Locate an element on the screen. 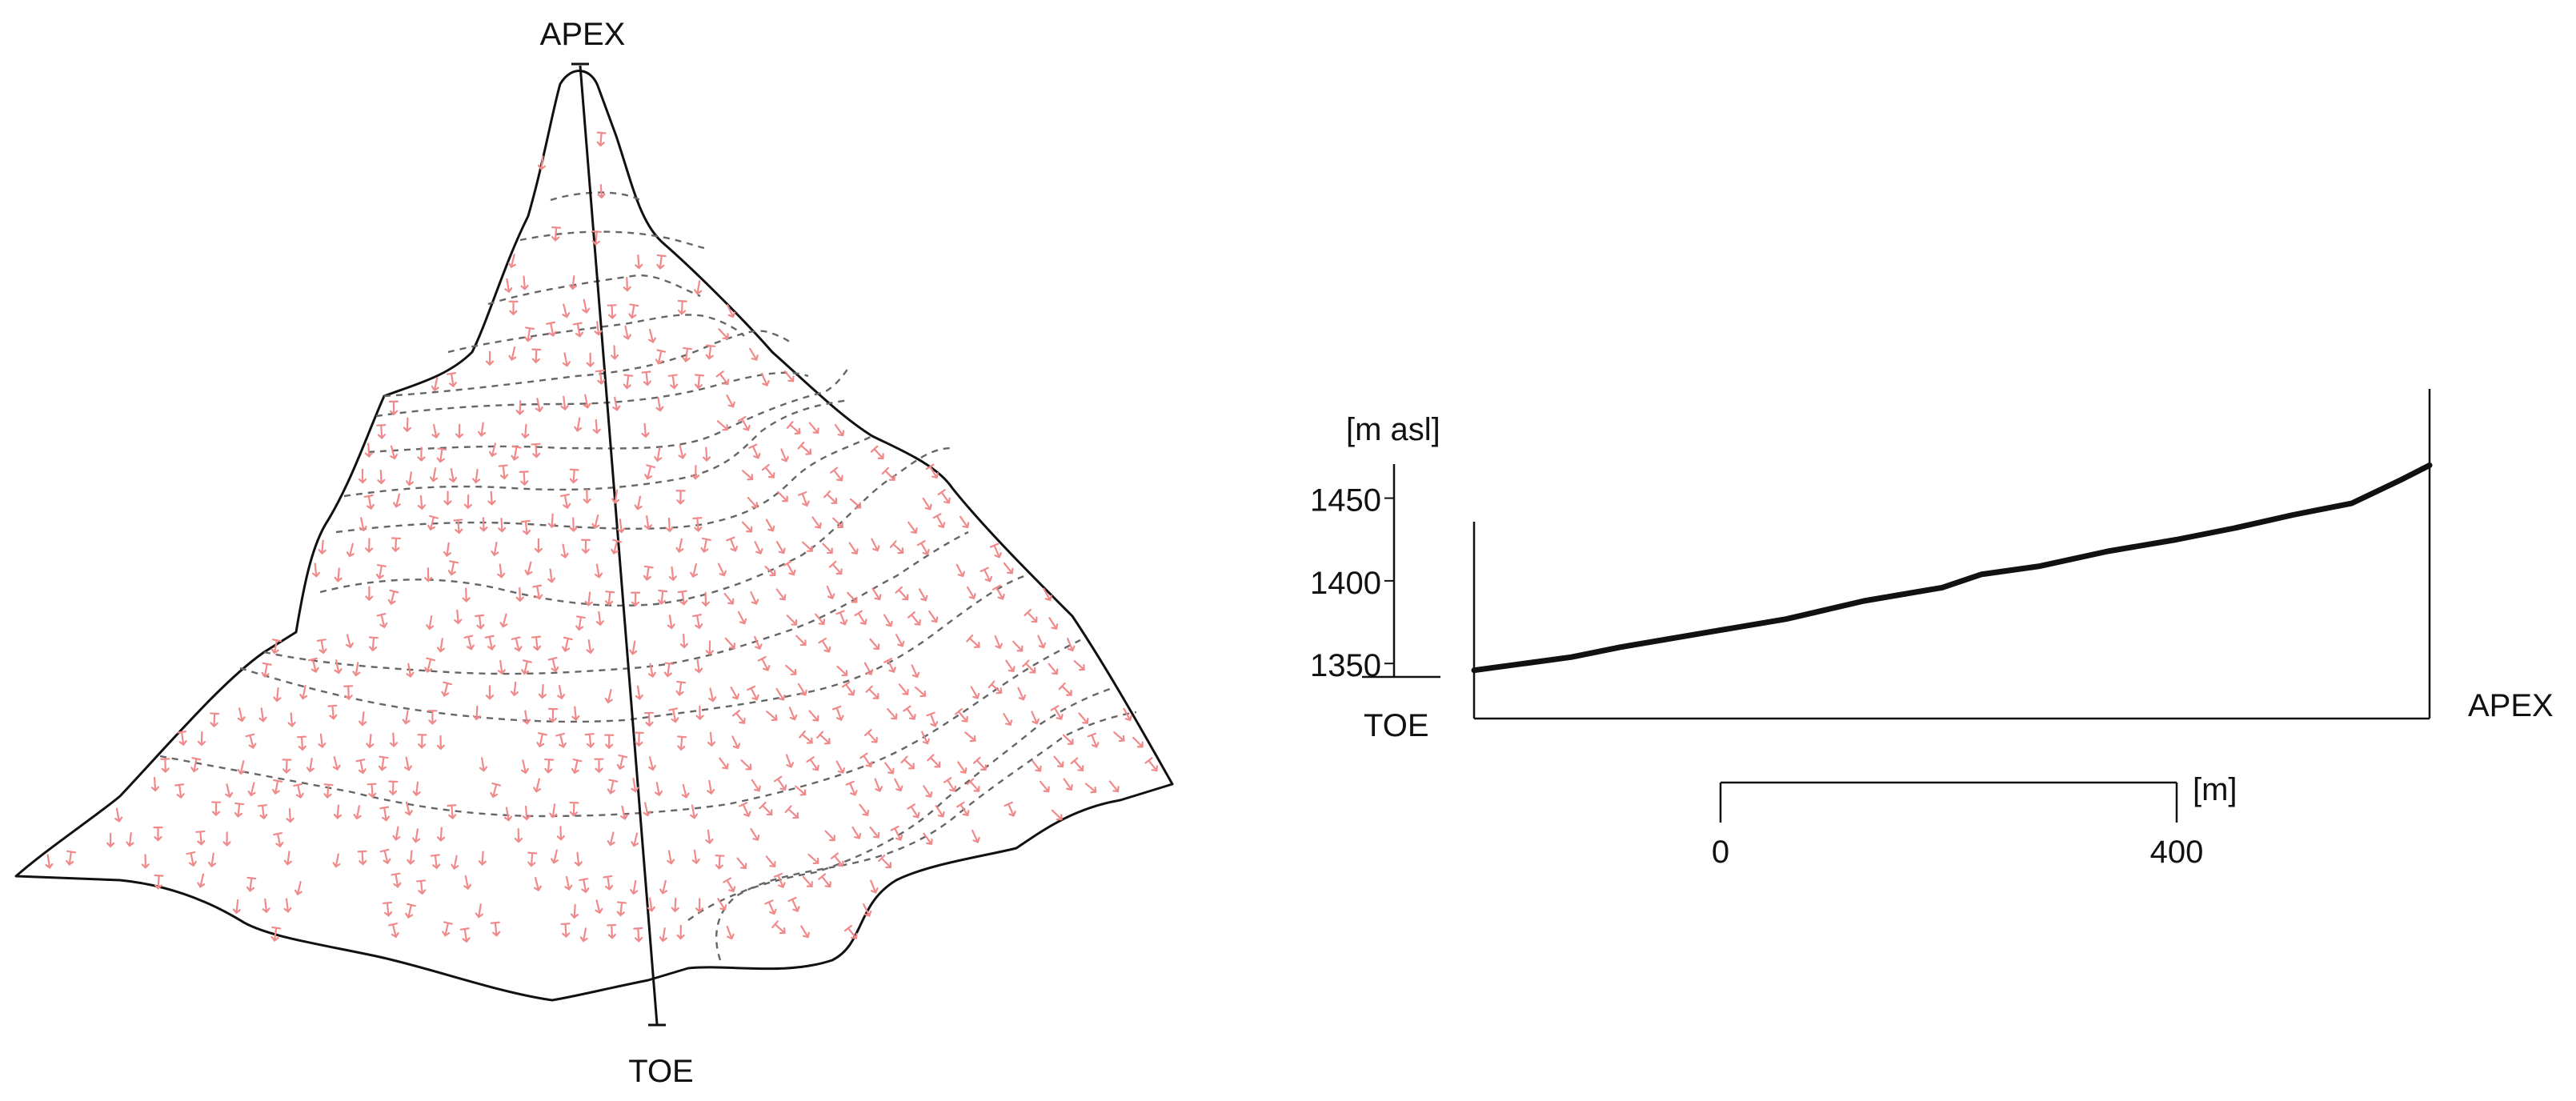  elevation-unit-label: [m asl] is located at coordinates (1393, 430).